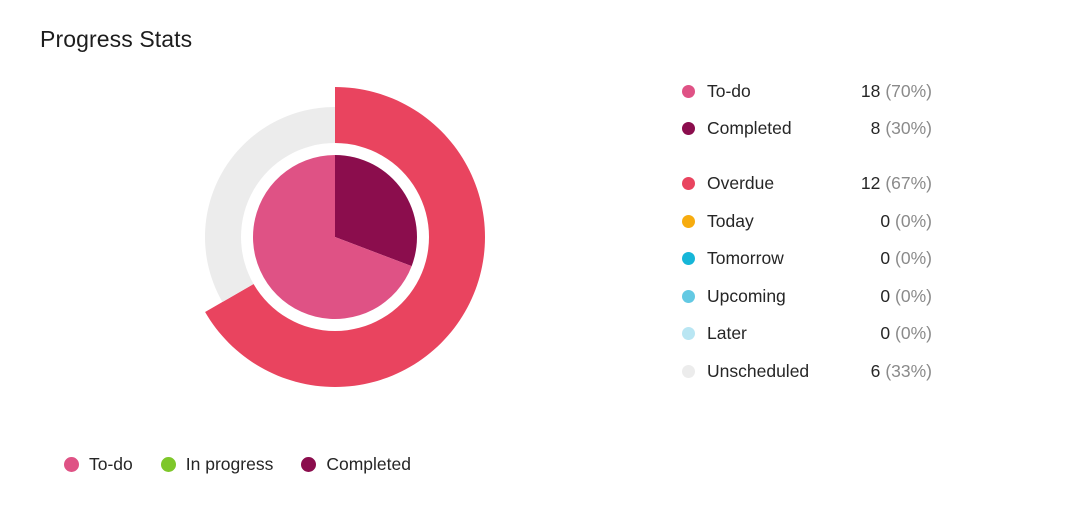  Describe the element at coordinates (875, 127) in the screenshot. I see `stat-count: 8` at that location.